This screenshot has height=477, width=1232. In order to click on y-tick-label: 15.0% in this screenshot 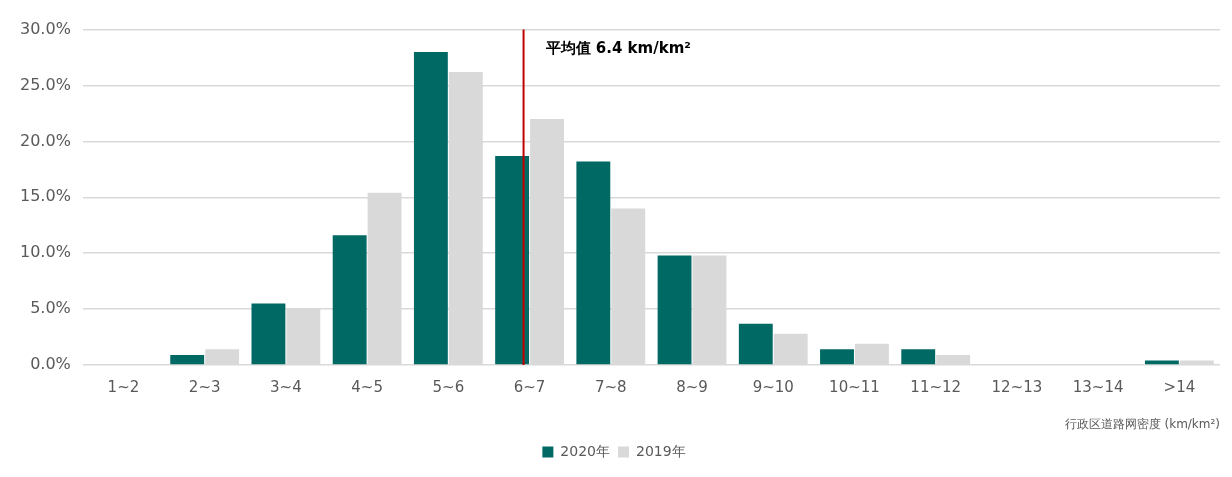, I will do `click(45, 196)`.